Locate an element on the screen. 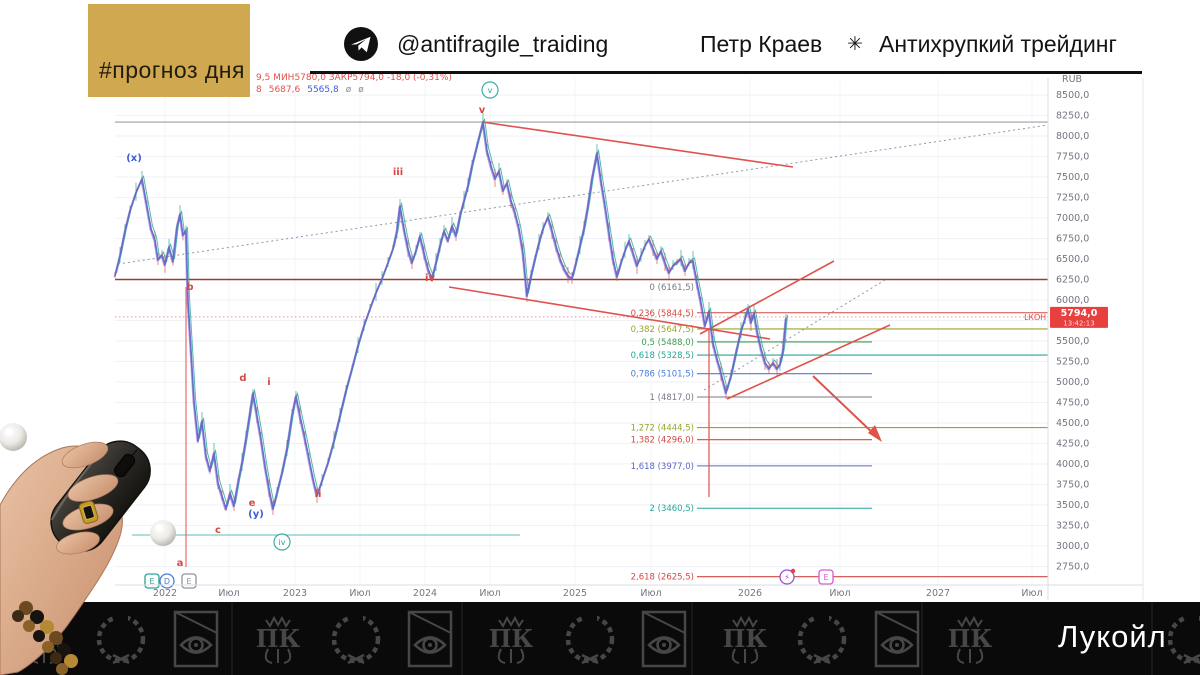  header-divider is located at coordinates (726, 72).